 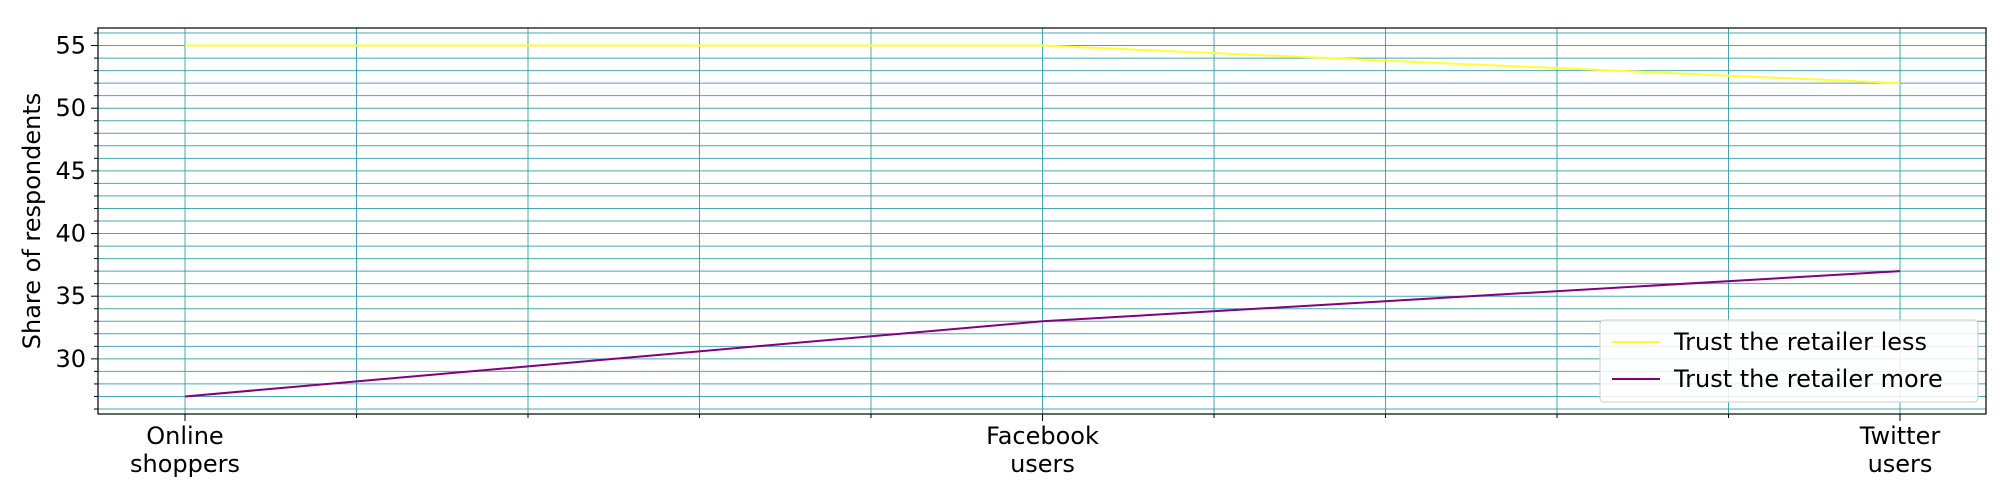 I want to click on legend-box, so click(x=1789, y=361).